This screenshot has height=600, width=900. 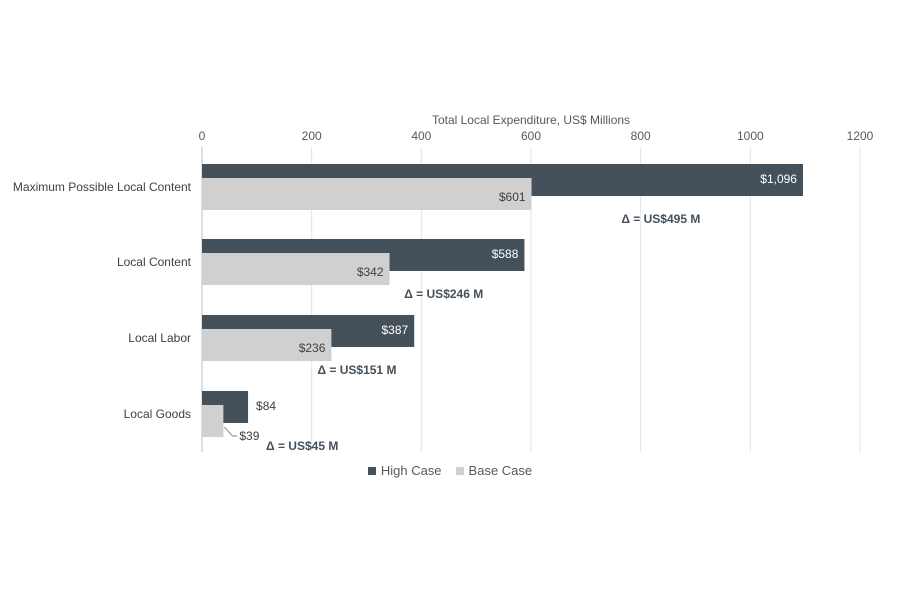 I want to click on delta-annotation: Δ = US$246 M, so click(x=443, y=294).